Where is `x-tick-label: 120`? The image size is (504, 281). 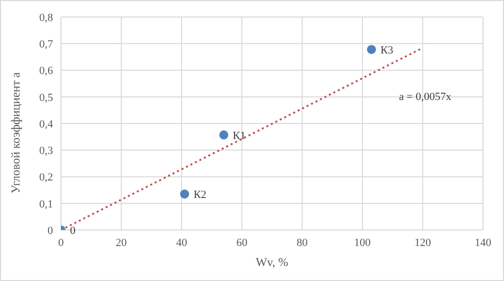 x-tick-label: 120 is located at coordinates (423, 242).